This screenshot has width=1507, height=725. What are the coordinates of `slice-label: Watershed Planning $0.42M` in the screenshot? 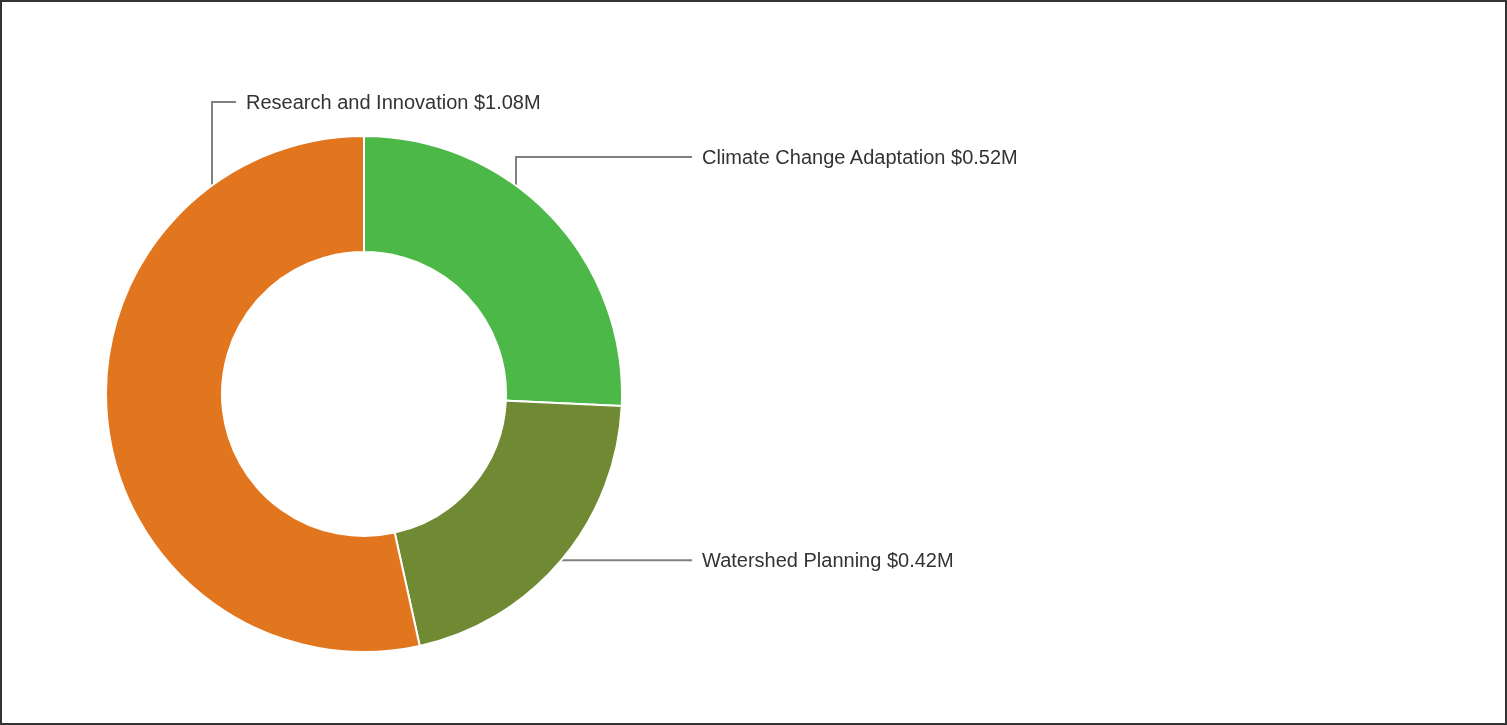 It's located at (828, 560).